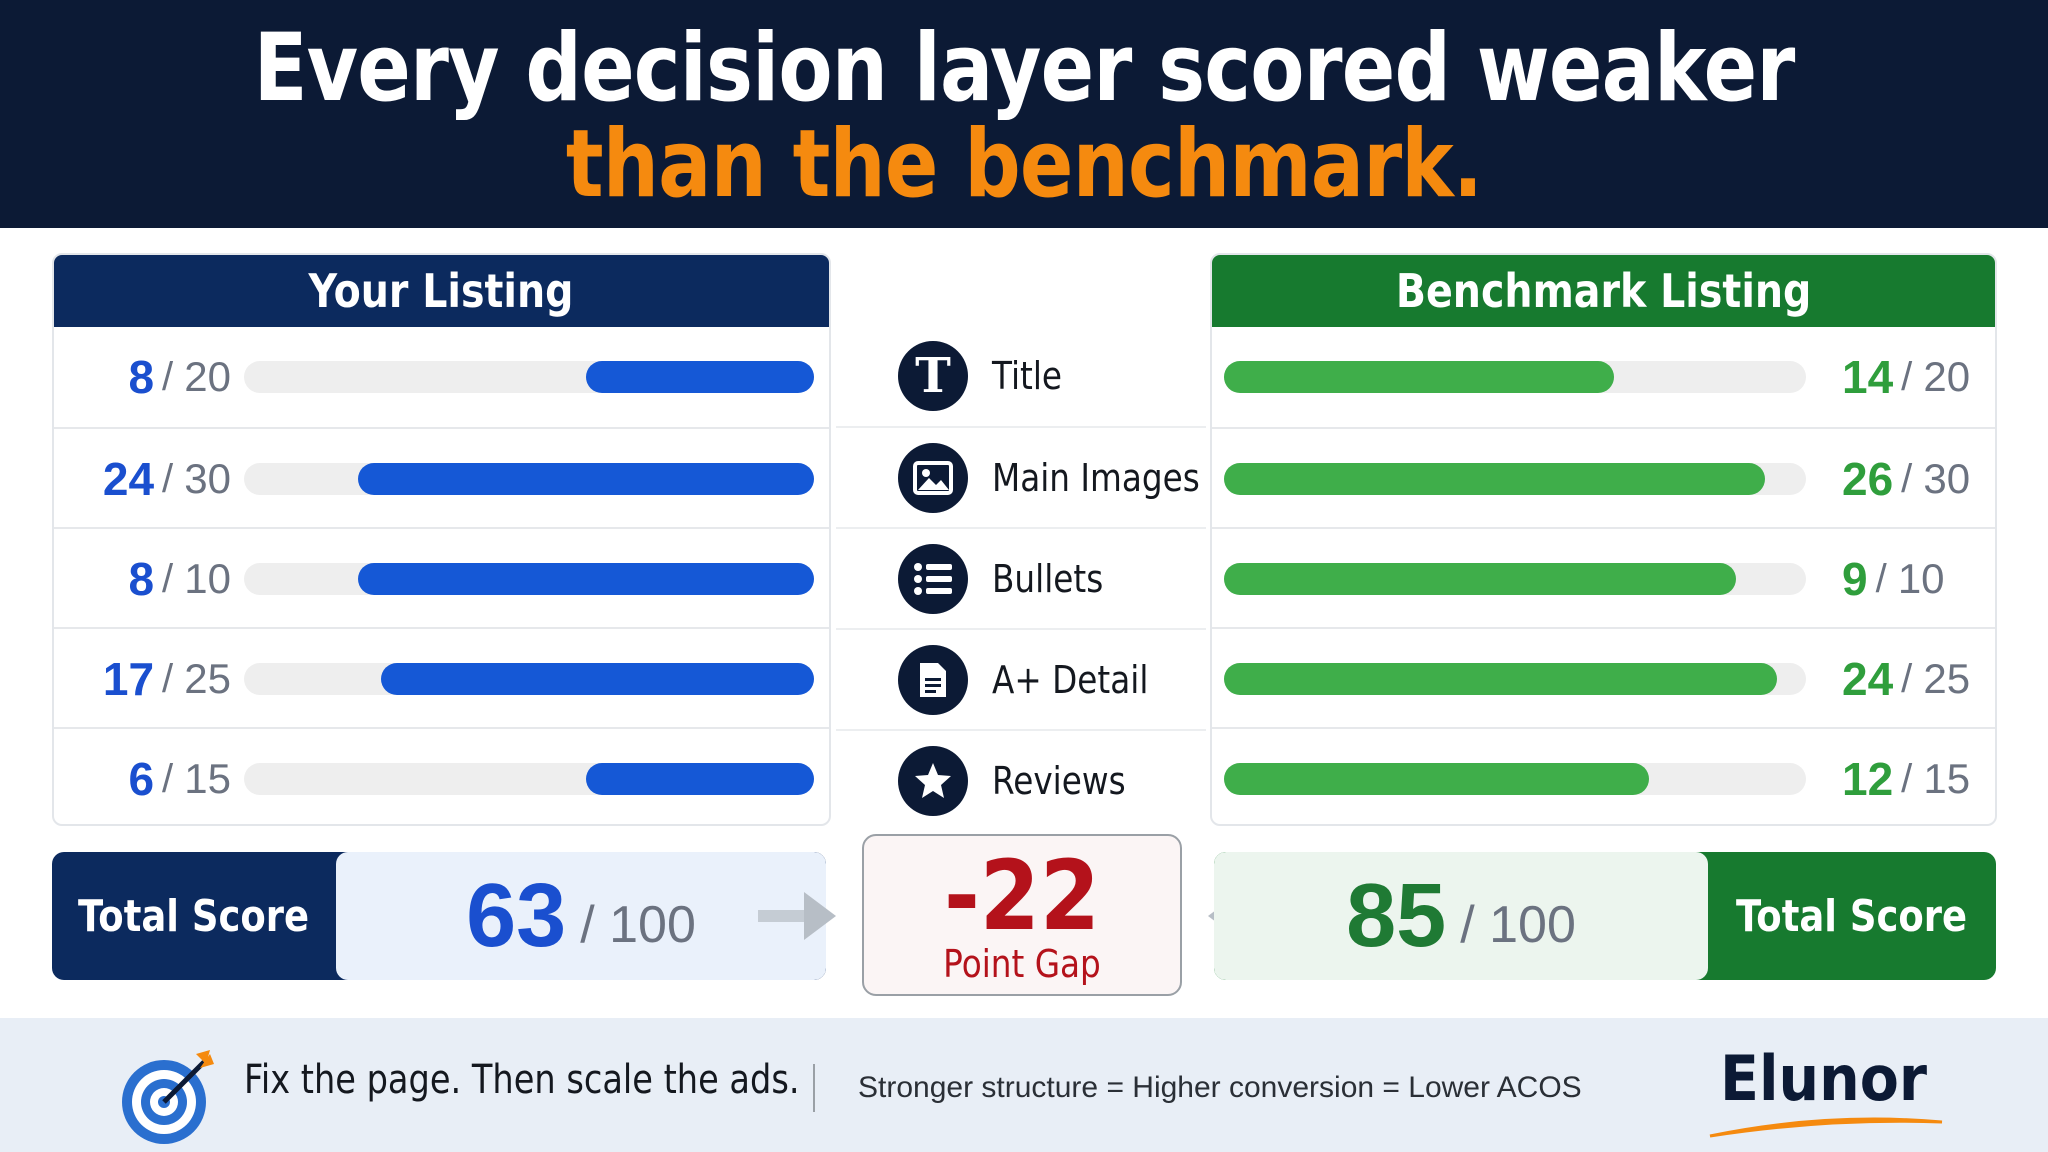 This screenshot has height=1152, width=2048. Describe the element at coordinates (179, 579) in the screenshot. I see `score-label: 8/ 10` at that location.